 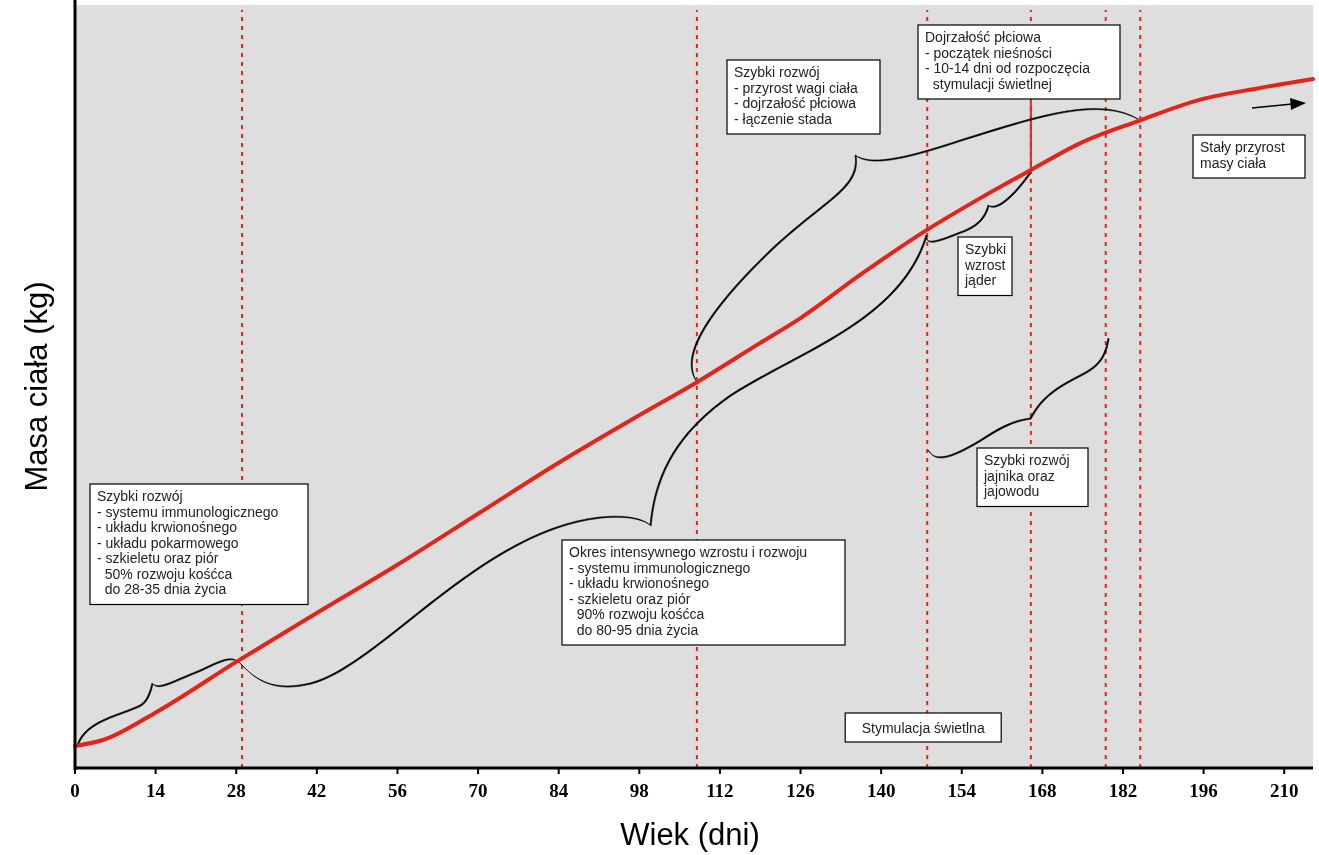 What do you see at coordinates (881, 790) in the screenshot?
I see `x-tick-label: 140` at bounding box center [881, 790].